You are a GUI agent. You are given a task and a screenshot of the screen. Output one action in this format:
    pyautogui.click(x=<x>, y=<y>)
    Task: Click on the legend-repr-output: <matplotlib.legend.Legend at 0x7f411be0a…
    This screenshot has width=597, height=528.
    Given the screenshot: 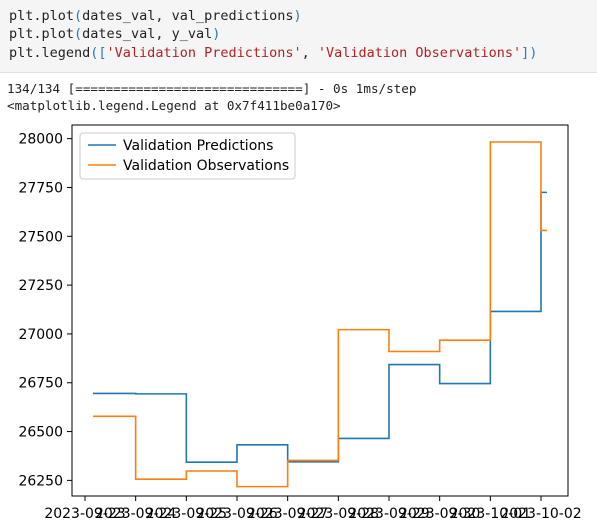 What is the action you would take?
    pyautogui.click(x=174, y=105)
    